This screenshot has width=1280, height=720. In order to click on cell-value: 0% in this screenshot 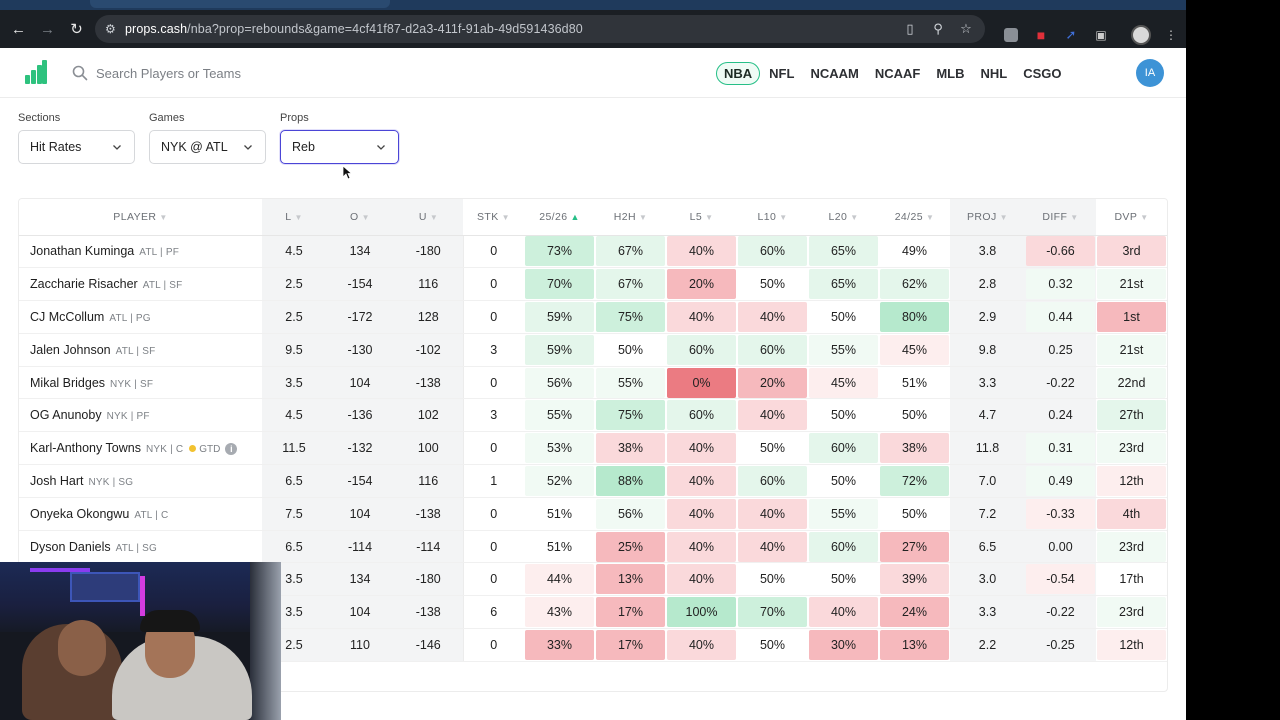, I will do `click(701, 382)`.